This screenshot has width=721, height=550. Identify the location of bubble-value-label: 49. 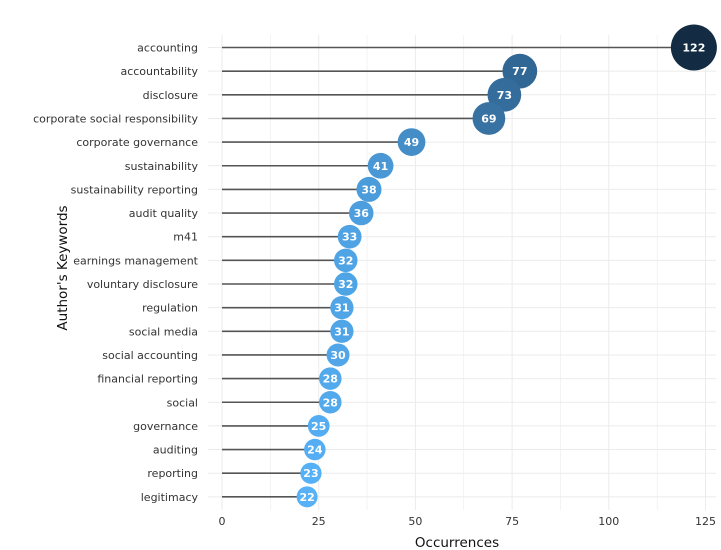
(411, 142).